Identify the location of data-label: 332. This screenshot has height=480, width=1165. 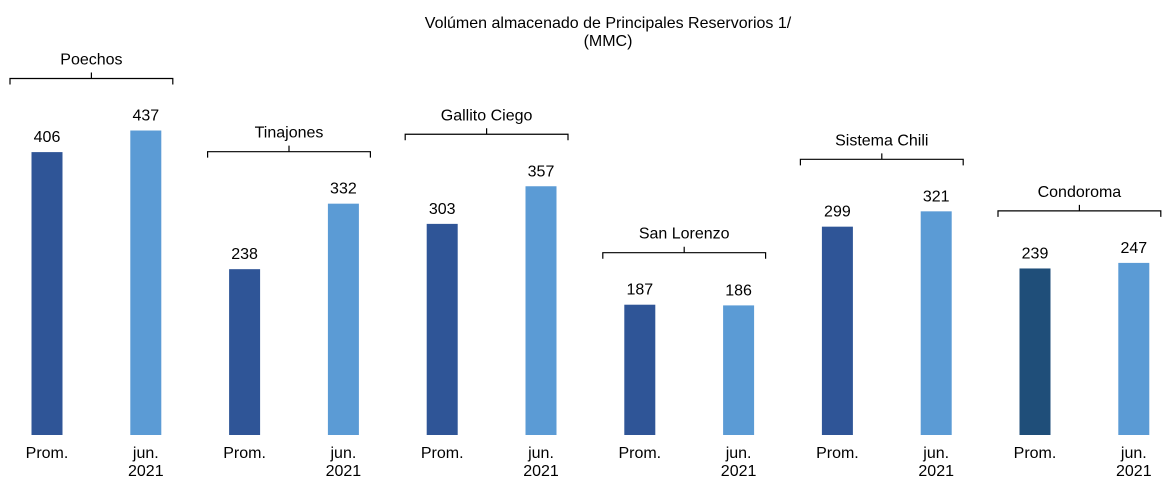
(343, 189).